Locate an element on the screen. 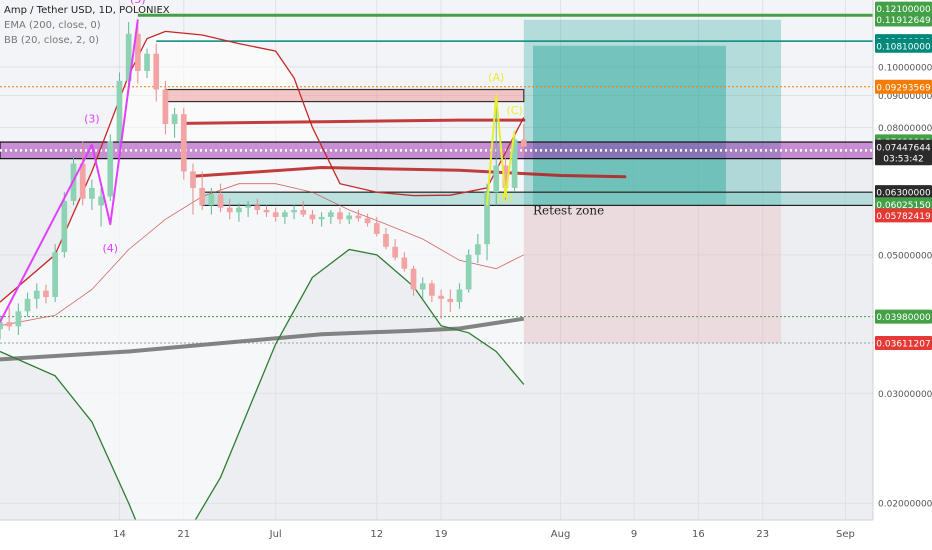  time-tick-label: 12 is located at coordinates (376, 534).